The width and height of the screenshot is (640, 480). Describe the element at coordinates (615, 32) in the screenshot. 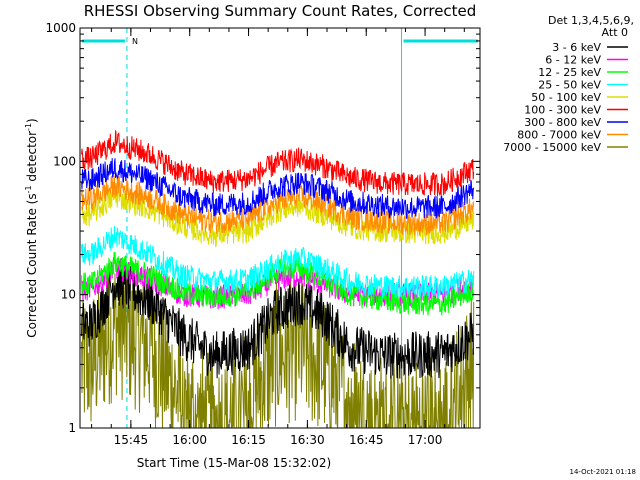

I see `legend-header-line-2: Att 0` at that location.